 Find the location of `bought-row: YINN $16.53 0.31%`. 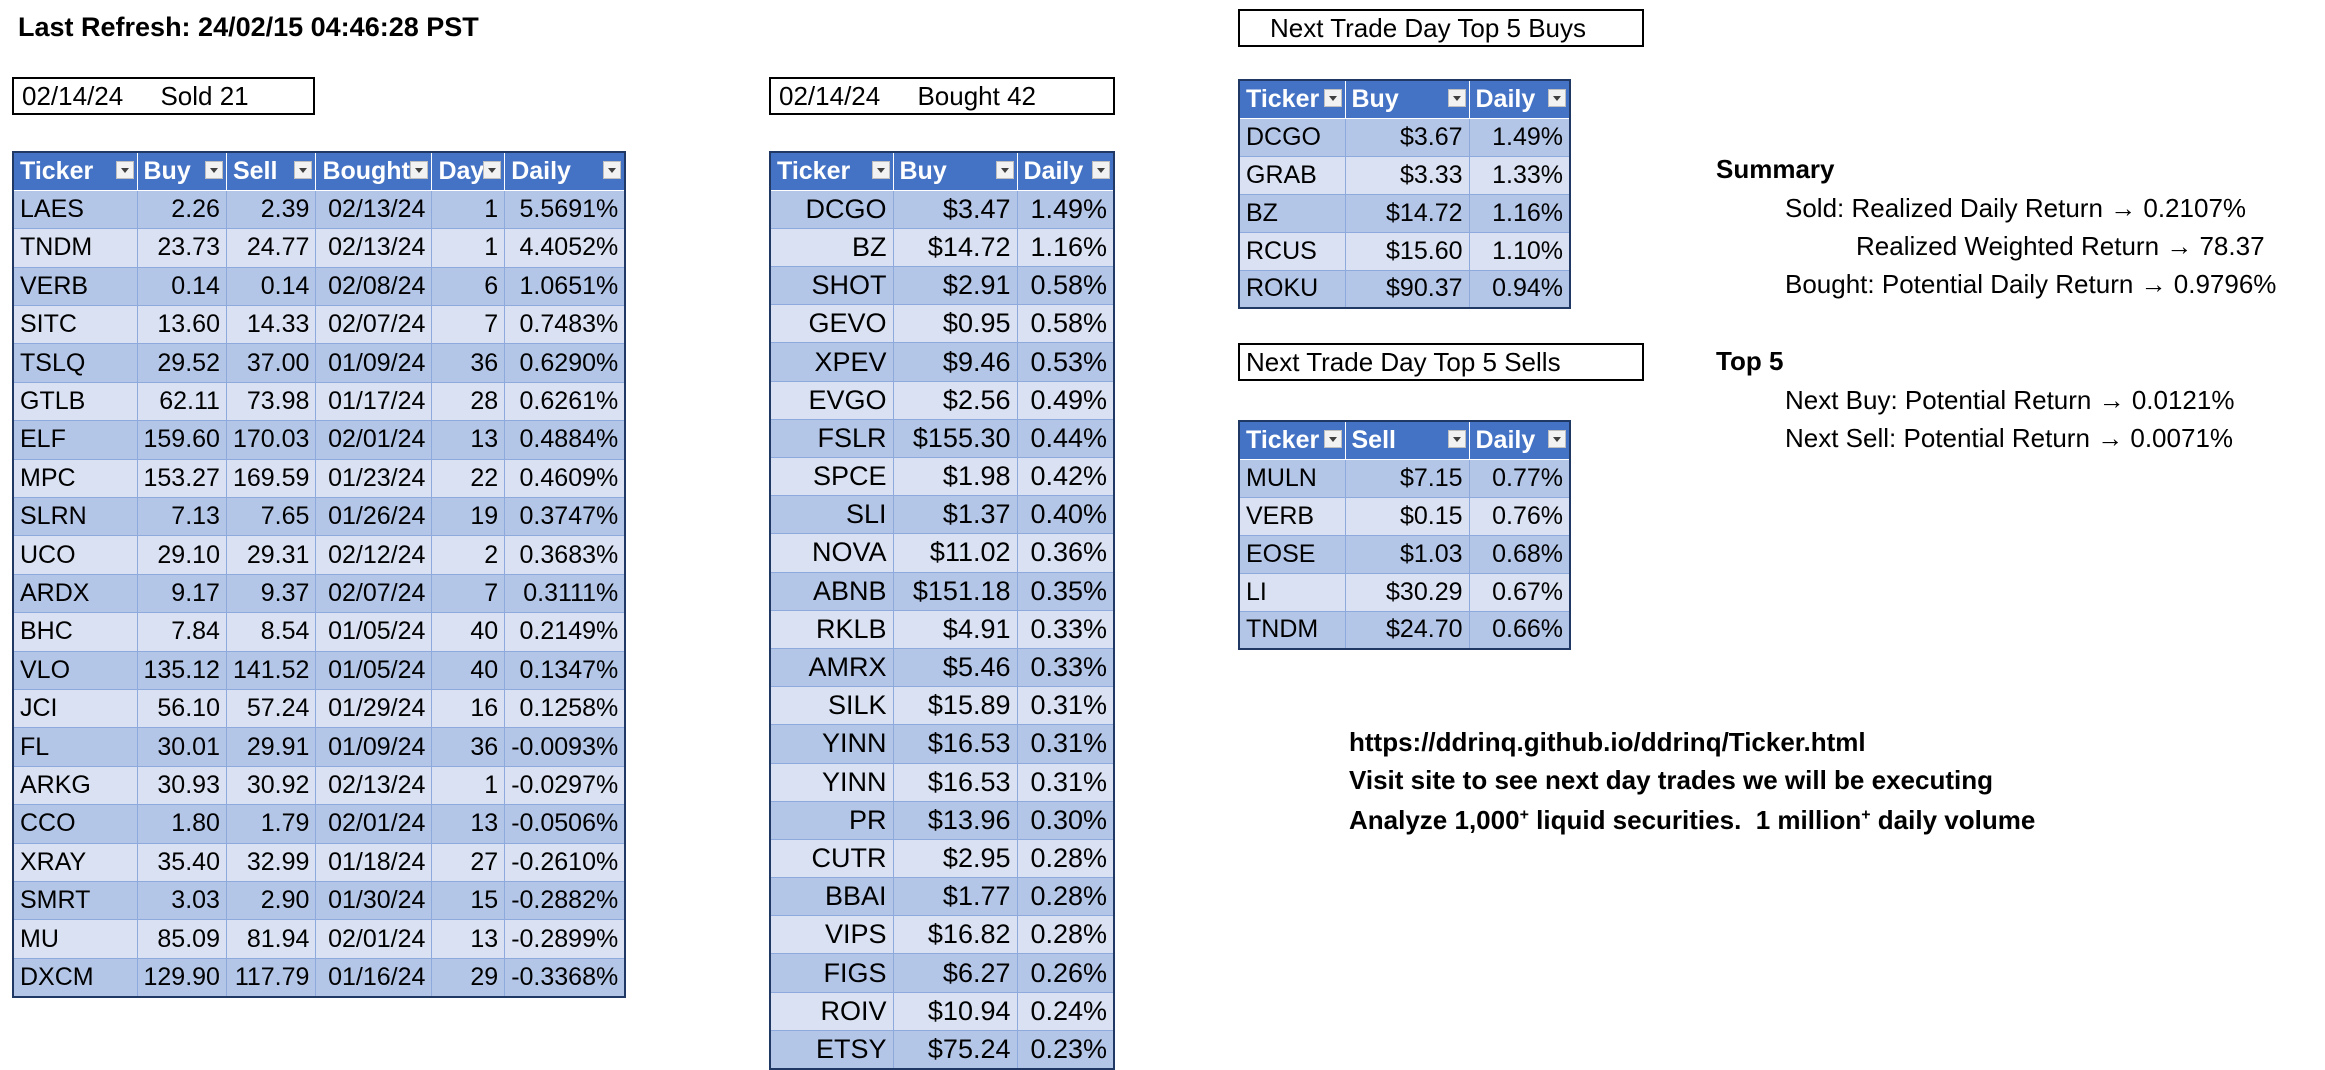

bought-row: YINN $16.53 0.31% is located at coordinates (942, 744).